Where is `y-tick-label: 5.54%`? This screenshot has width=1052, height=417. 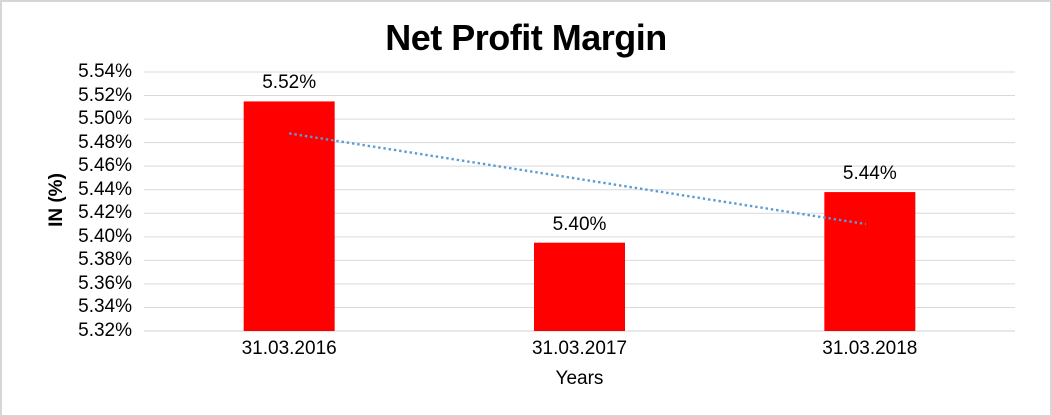 y-tick-label: 5.54% is located at coordinates (105, 71).